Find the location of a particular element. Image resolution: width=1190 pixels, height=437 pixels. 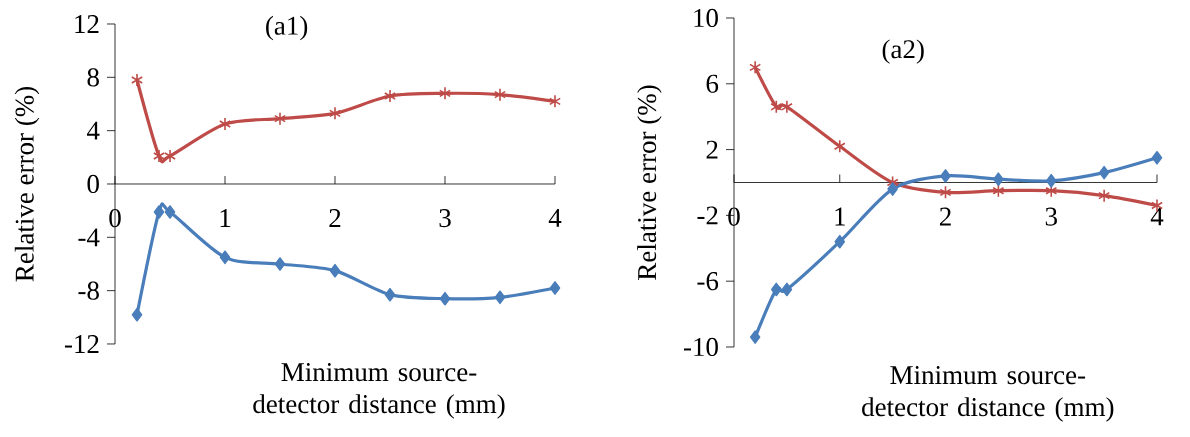

y-tick-label: 12 is located at coordinates (87, 24).